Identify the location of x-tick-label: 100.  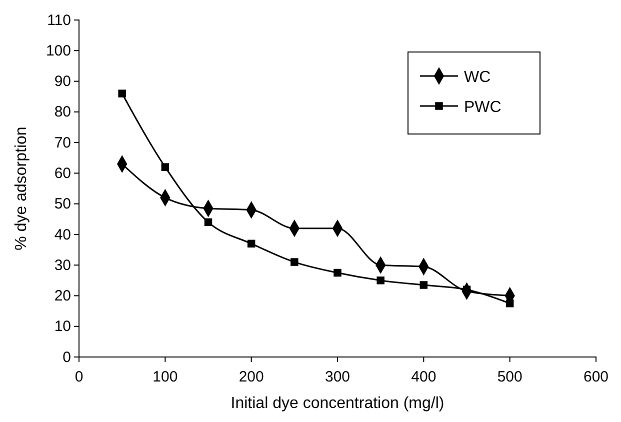
(165, 377).